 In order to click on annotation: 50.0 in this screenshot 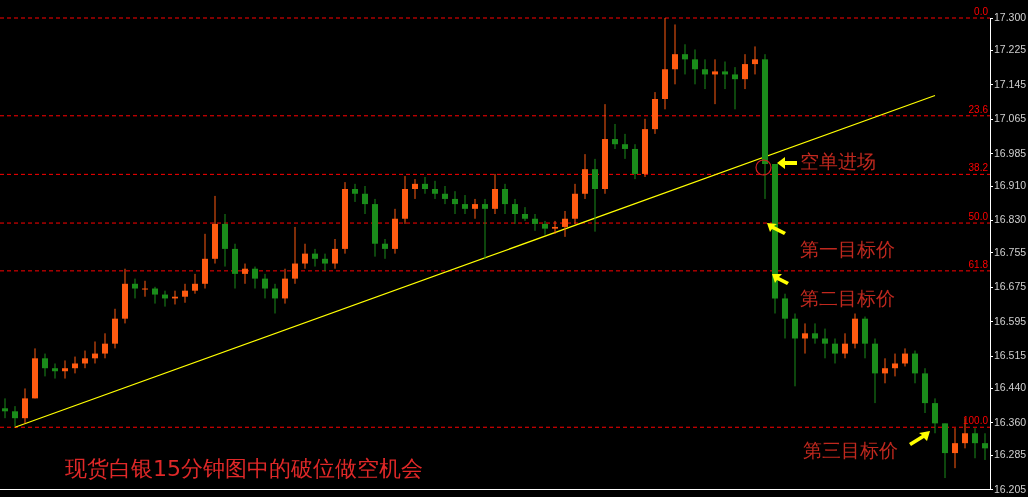, I will do `click(978, 216)`.